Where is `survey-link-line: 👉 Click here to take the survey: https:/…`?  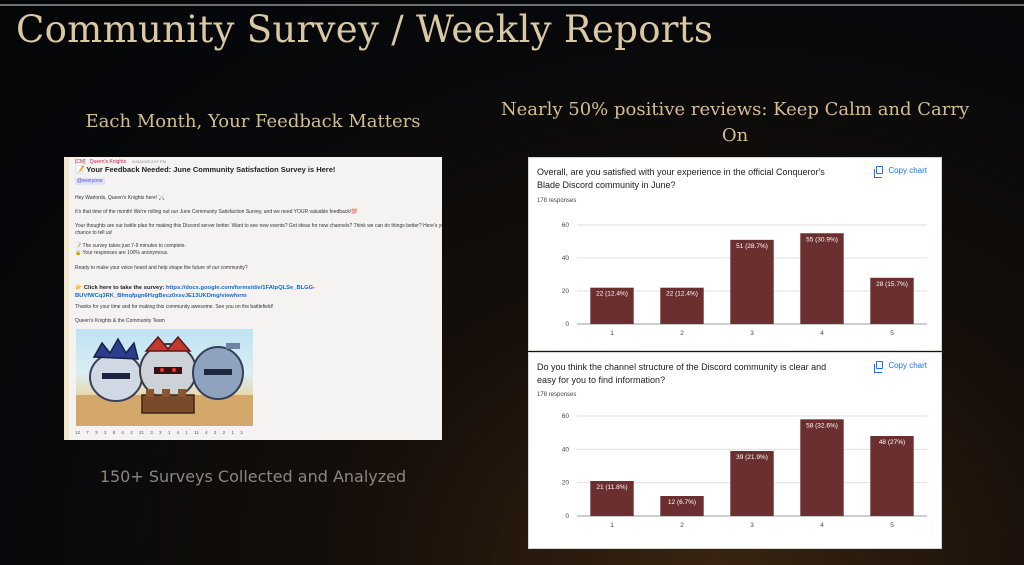 survey-link-line: 👉 Click here to take the survey: https:/… is located at coordinates (255, 288).